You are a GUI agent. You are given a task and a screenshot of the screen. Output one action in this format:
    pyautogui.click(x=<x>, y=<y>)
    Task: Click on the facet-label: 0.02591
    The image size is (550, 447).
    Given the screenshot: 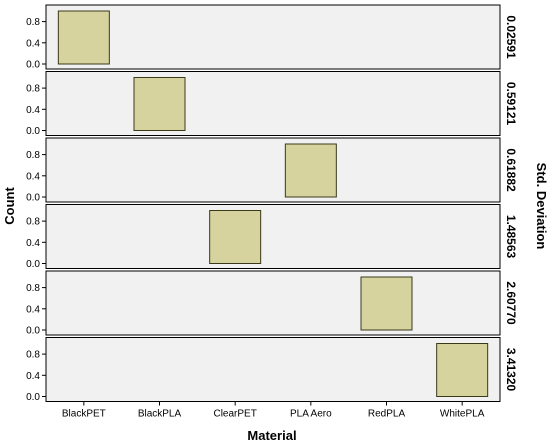 What is the action you would take?
    pyautogui.click(x=511, y=37)
    